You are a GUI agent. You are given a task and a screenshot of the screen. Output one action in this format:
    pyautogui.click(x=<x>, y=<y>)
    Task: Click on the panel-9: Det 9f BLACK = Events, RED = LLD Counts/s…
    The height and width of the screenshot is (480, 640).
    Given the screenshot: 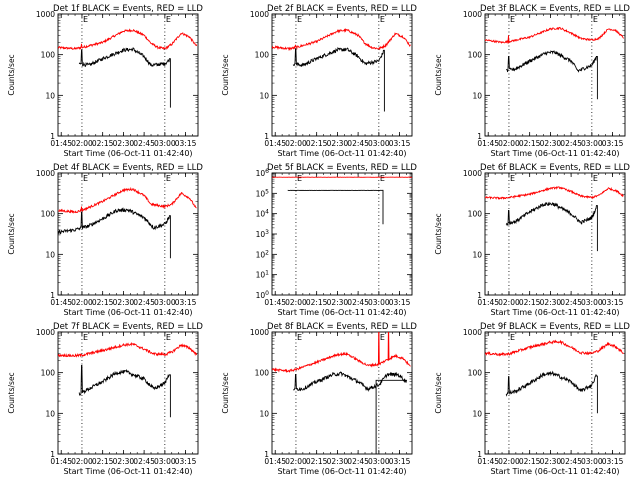 What is the action you would take?
    pyautogui.click(x=532, y=399)
    